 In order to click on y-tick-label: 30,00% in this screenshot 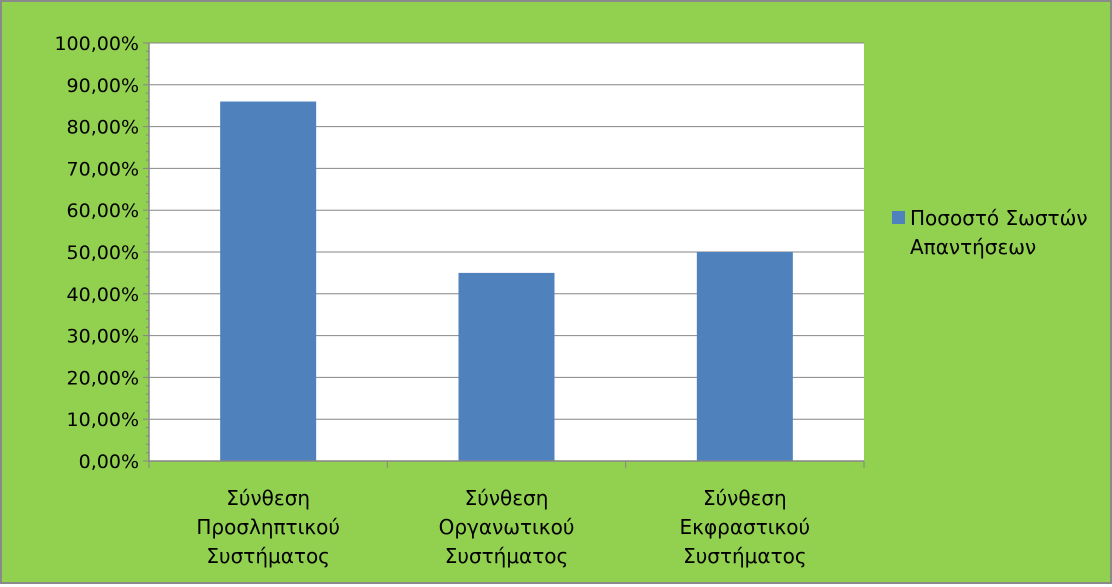, I will do `click(103, 337)`.